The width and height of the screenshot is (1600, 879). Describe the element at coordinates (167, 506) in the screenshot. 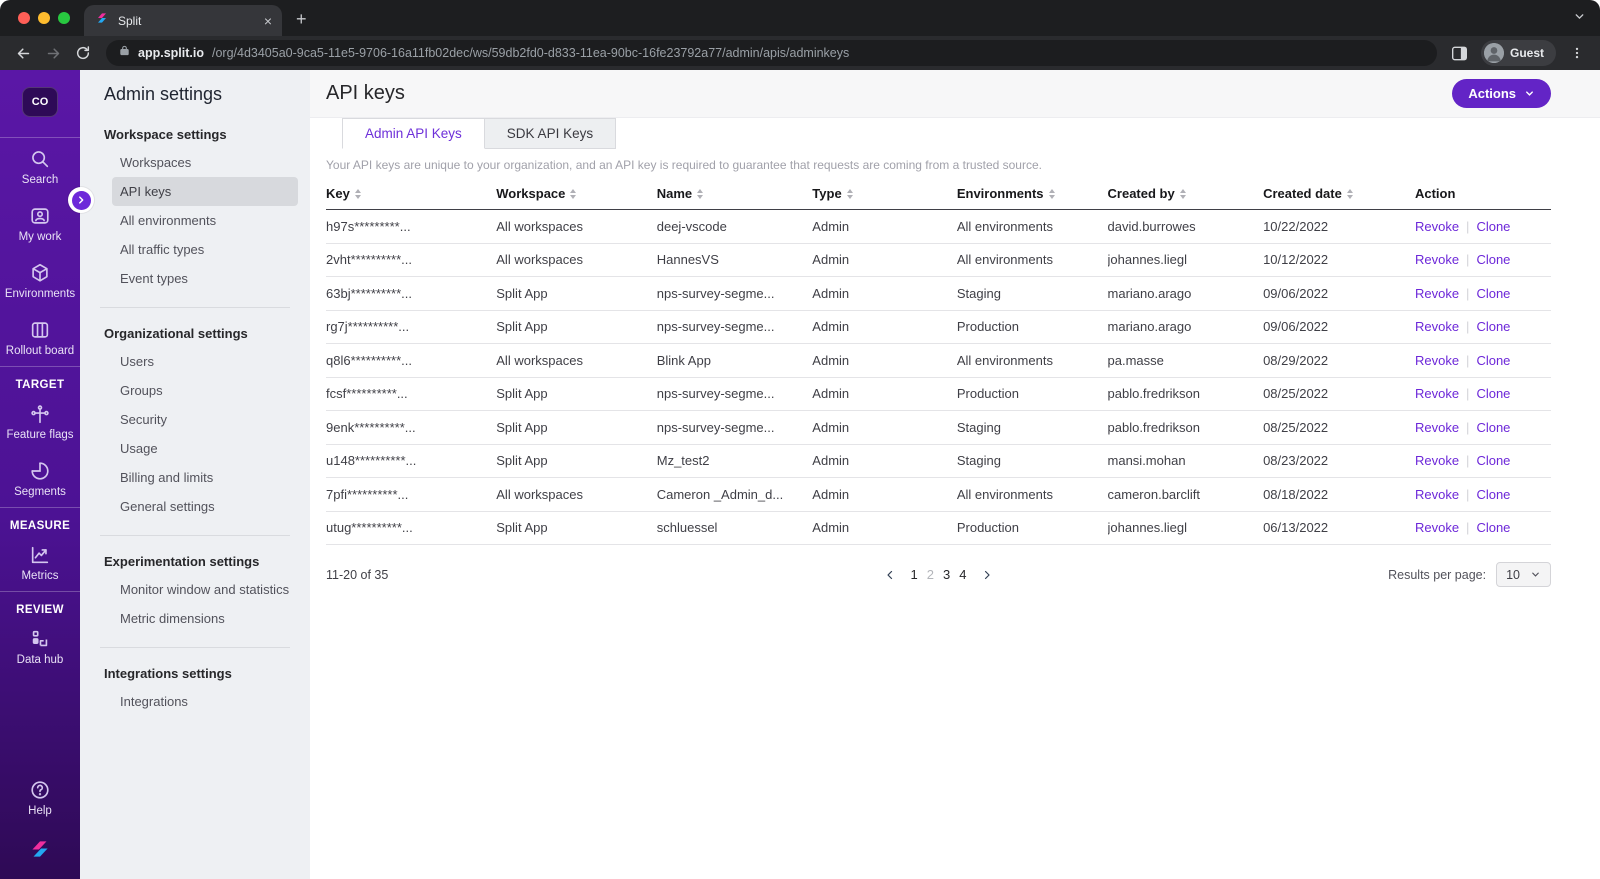

I see `nav-item-general-settings: General settings` at that location.